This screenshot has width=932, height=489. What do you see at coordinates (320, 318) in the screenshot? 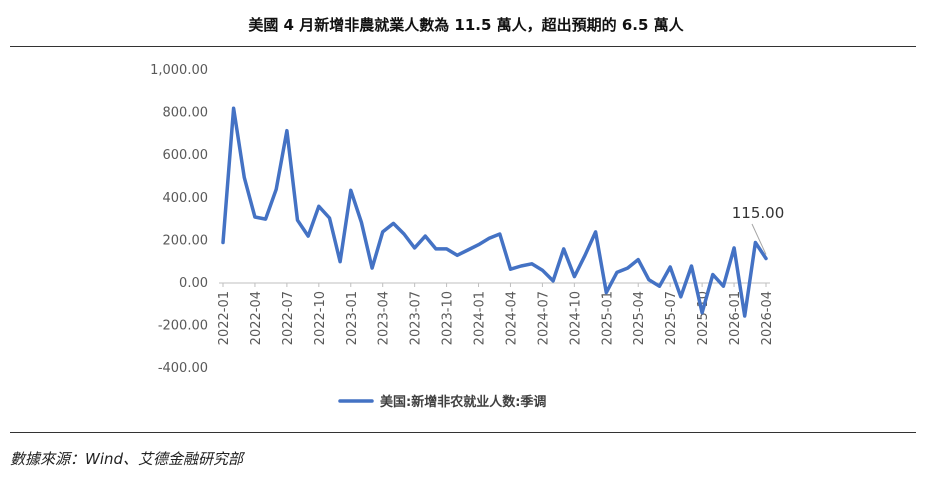
I see `x-tick-label: 2022-10` at bounding box center [320, 318].